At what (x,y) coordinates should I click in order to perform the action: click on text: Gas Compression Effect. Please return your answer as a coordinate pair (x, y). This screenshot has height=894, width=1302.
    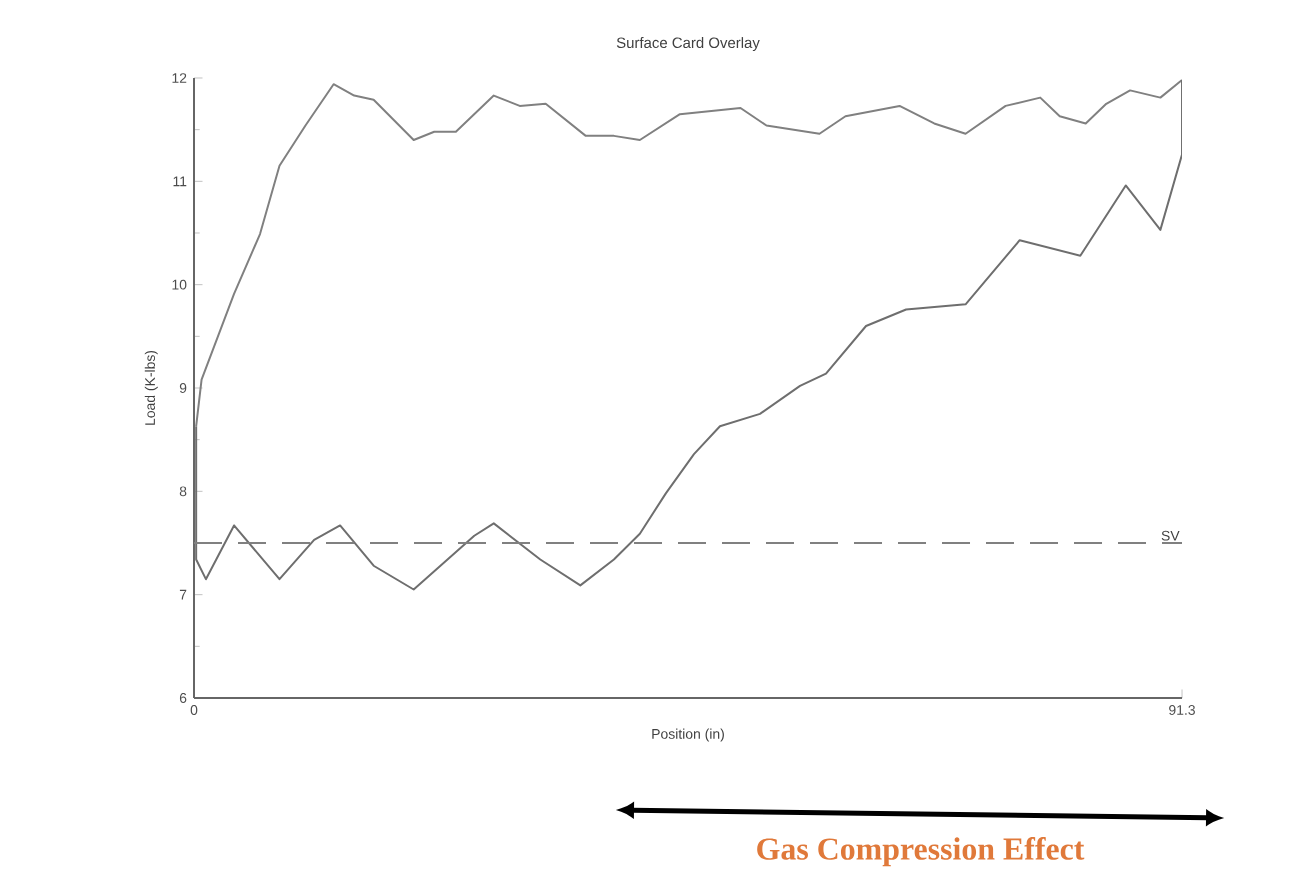
    Looking at the image, I should click on (921, 852).